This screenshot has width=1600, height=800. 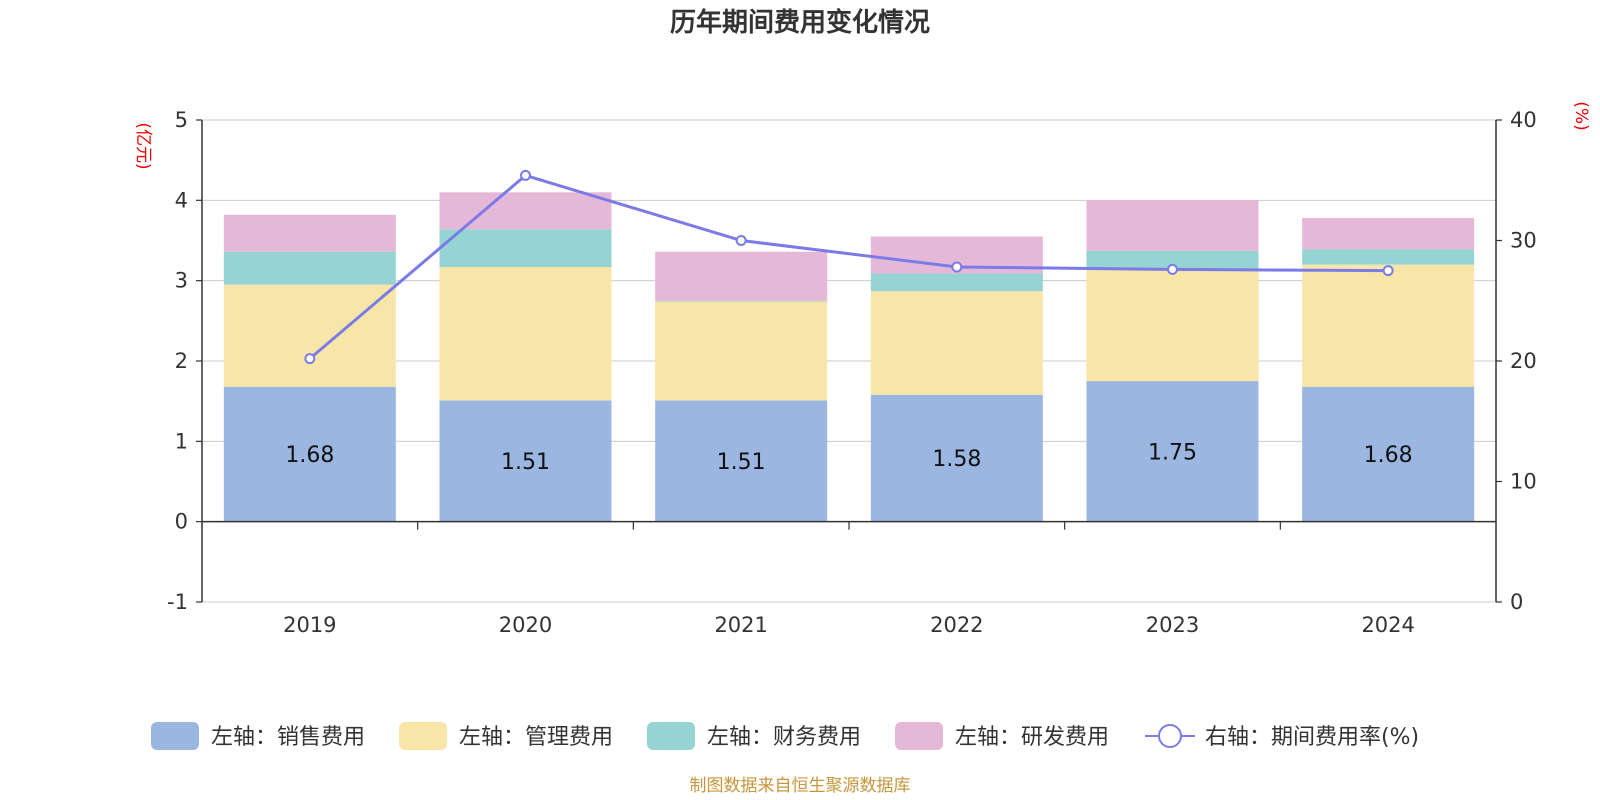 I want to click on right-axis-tick-label: 10, so click(x=1523, y=482).